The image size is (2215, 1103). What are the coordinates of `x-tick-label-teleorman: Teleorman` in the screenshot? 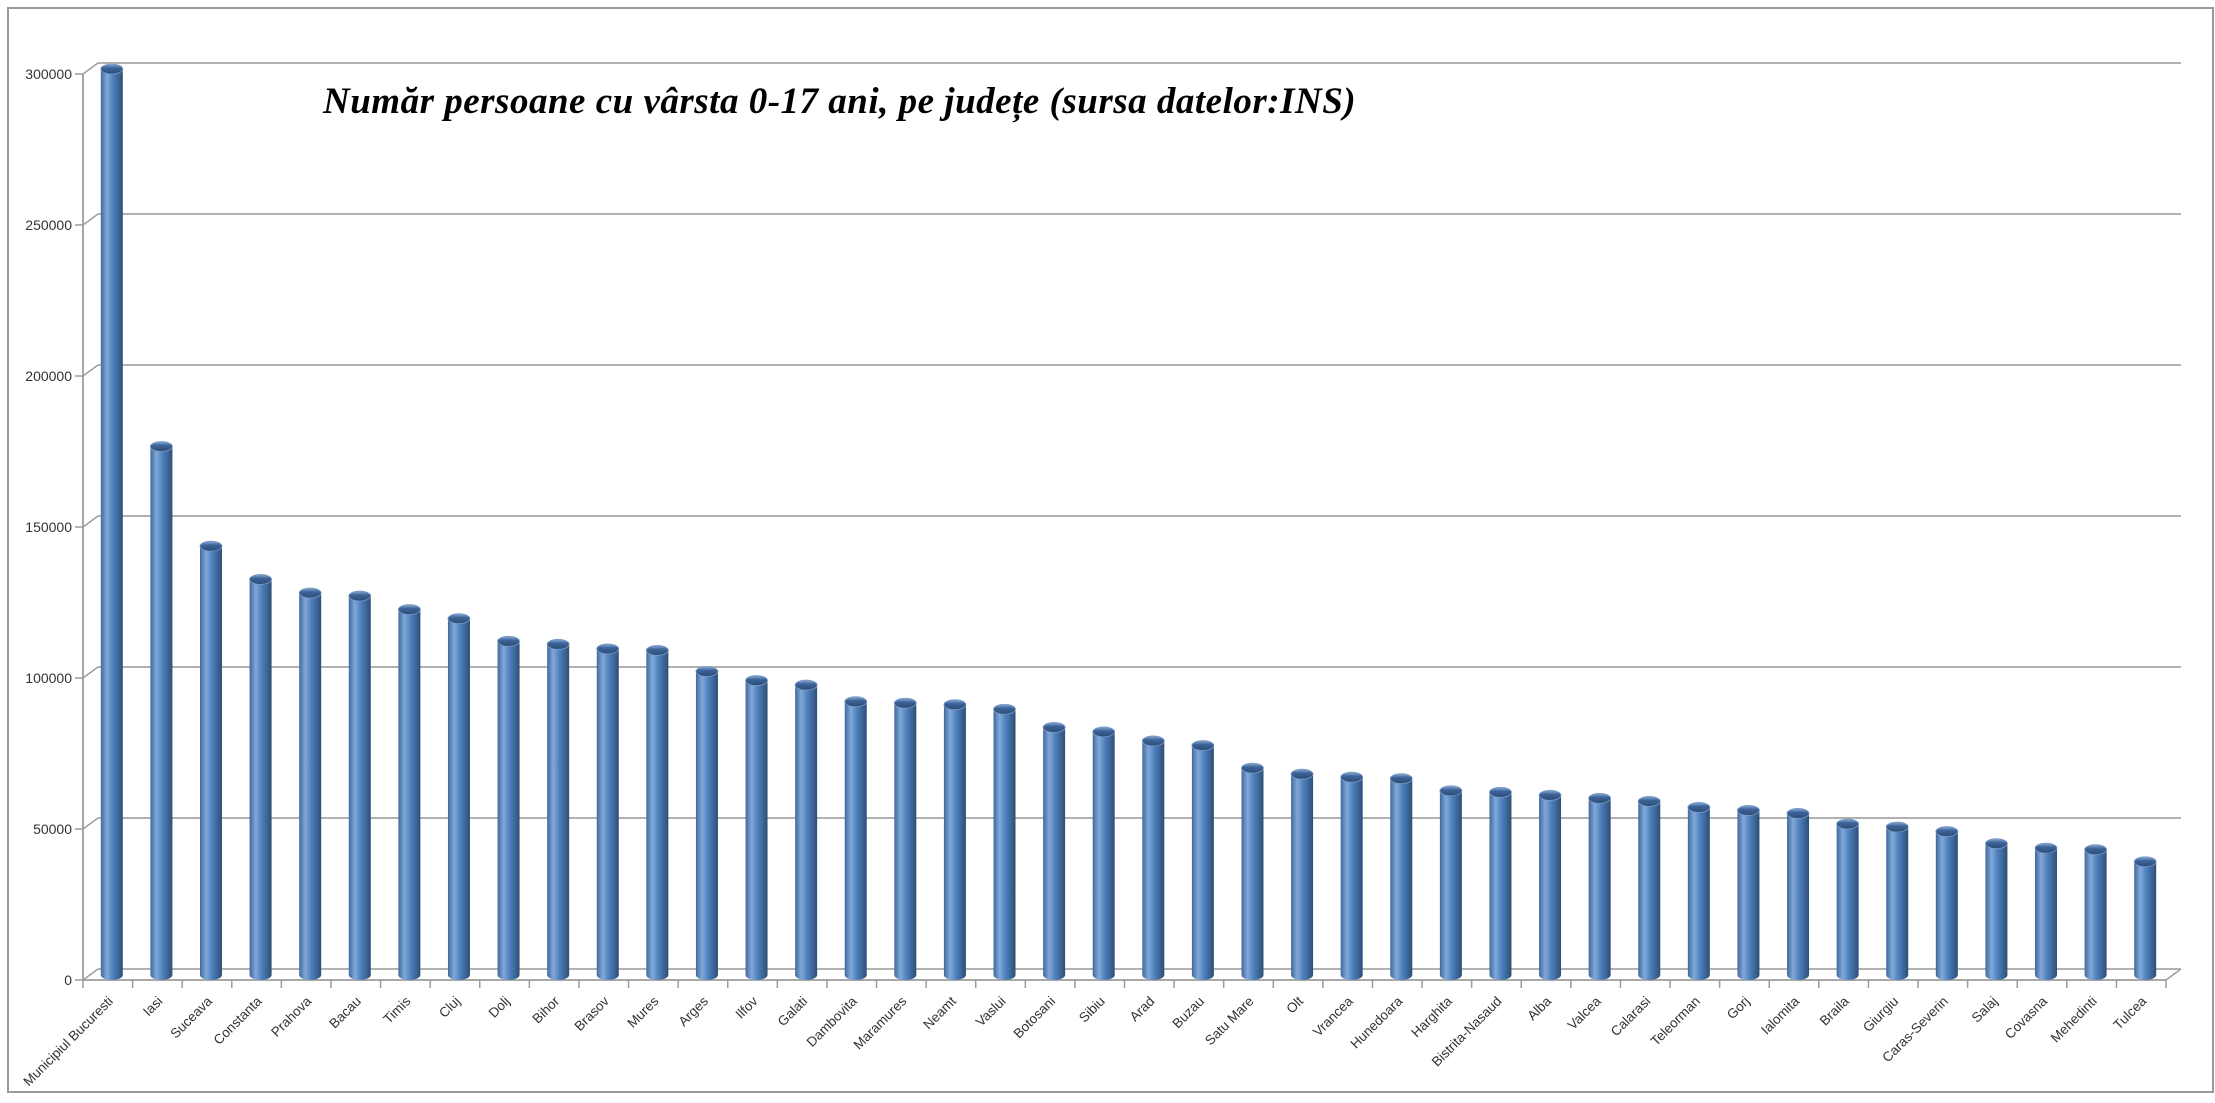 It's located at (1675, 1021).